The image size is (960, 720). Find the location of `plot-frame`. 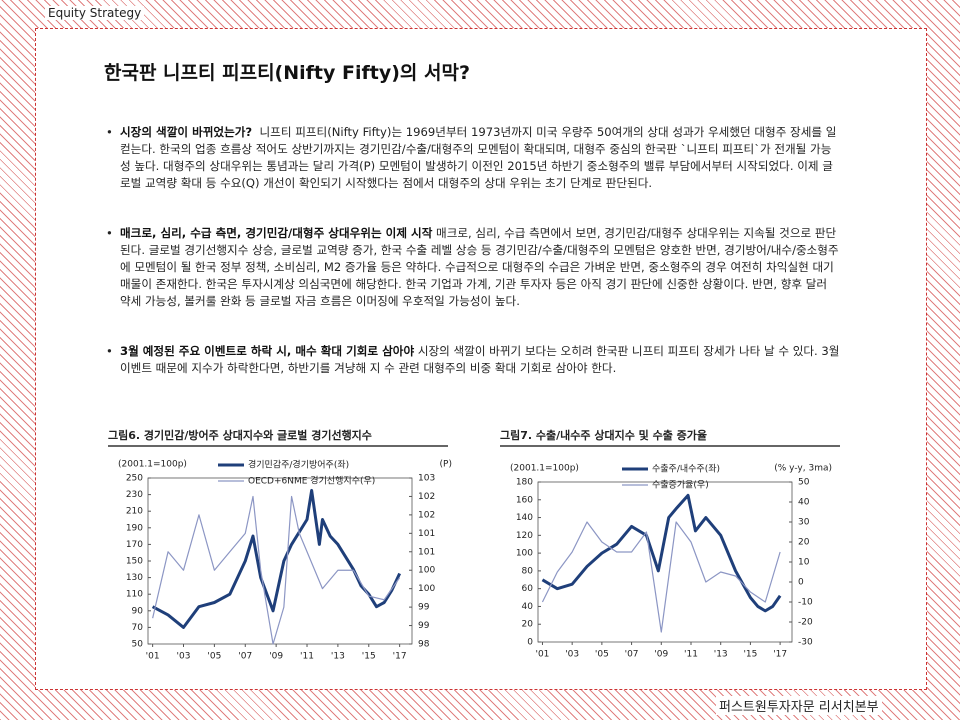

plot-frame is located at coordinates (665, 562).